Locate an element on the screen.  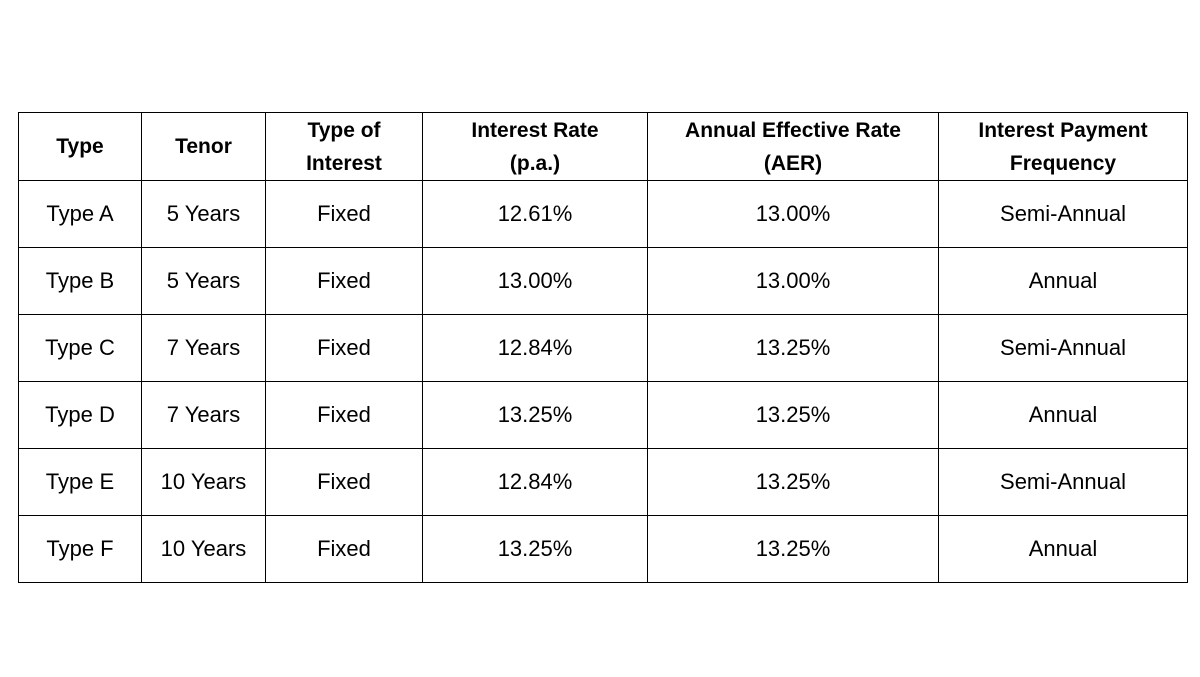
header-type-of-interest-line1: Type of is located at coordinates (344, 130).